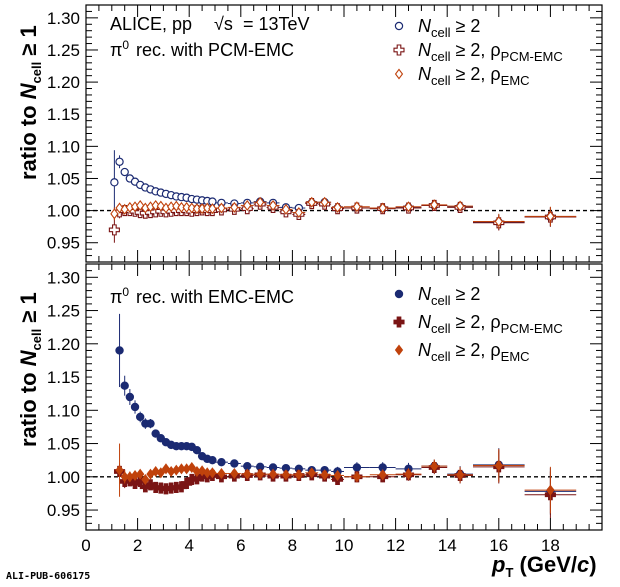  I want to click on y-tick-label: 1.15, so click(63, 114).